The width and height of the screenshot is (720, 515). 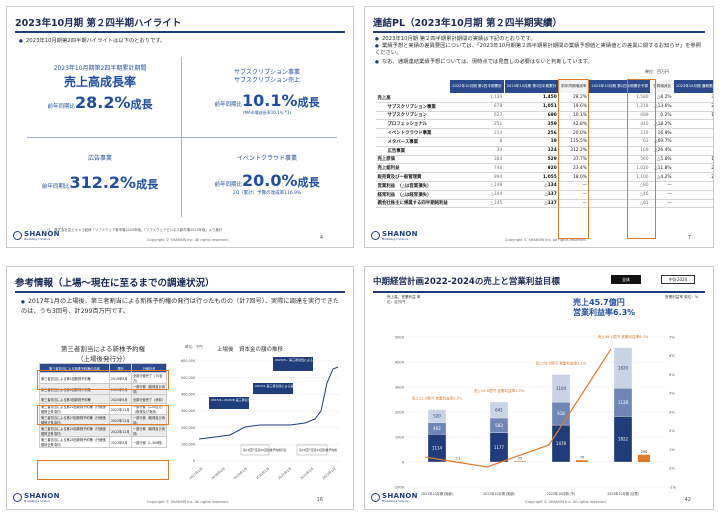 I want to click on table-cell: 1,020, so click(x=619, y=168).